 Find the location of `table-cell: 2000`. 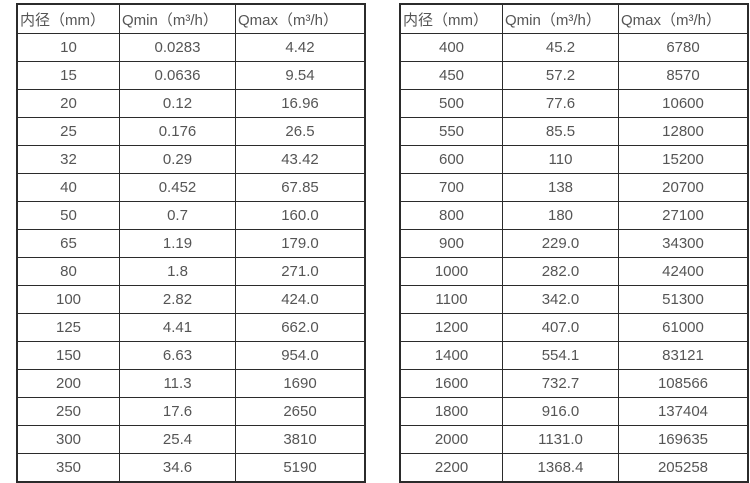

table-cell: 2000 is located at coordinates (451, 439).